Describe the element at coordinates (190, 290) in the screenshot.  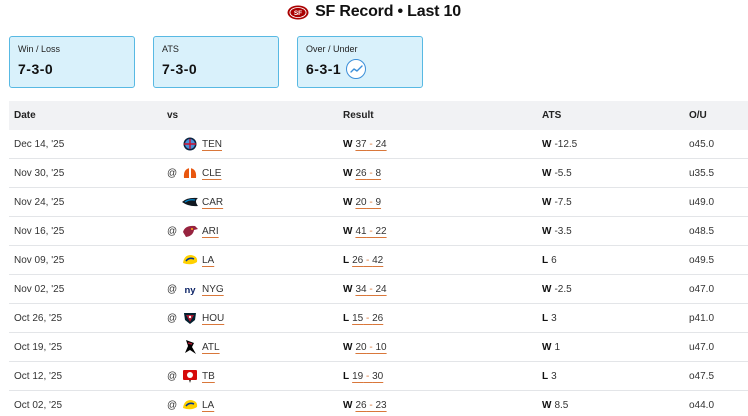
I see `svg-text: ny` at that location.